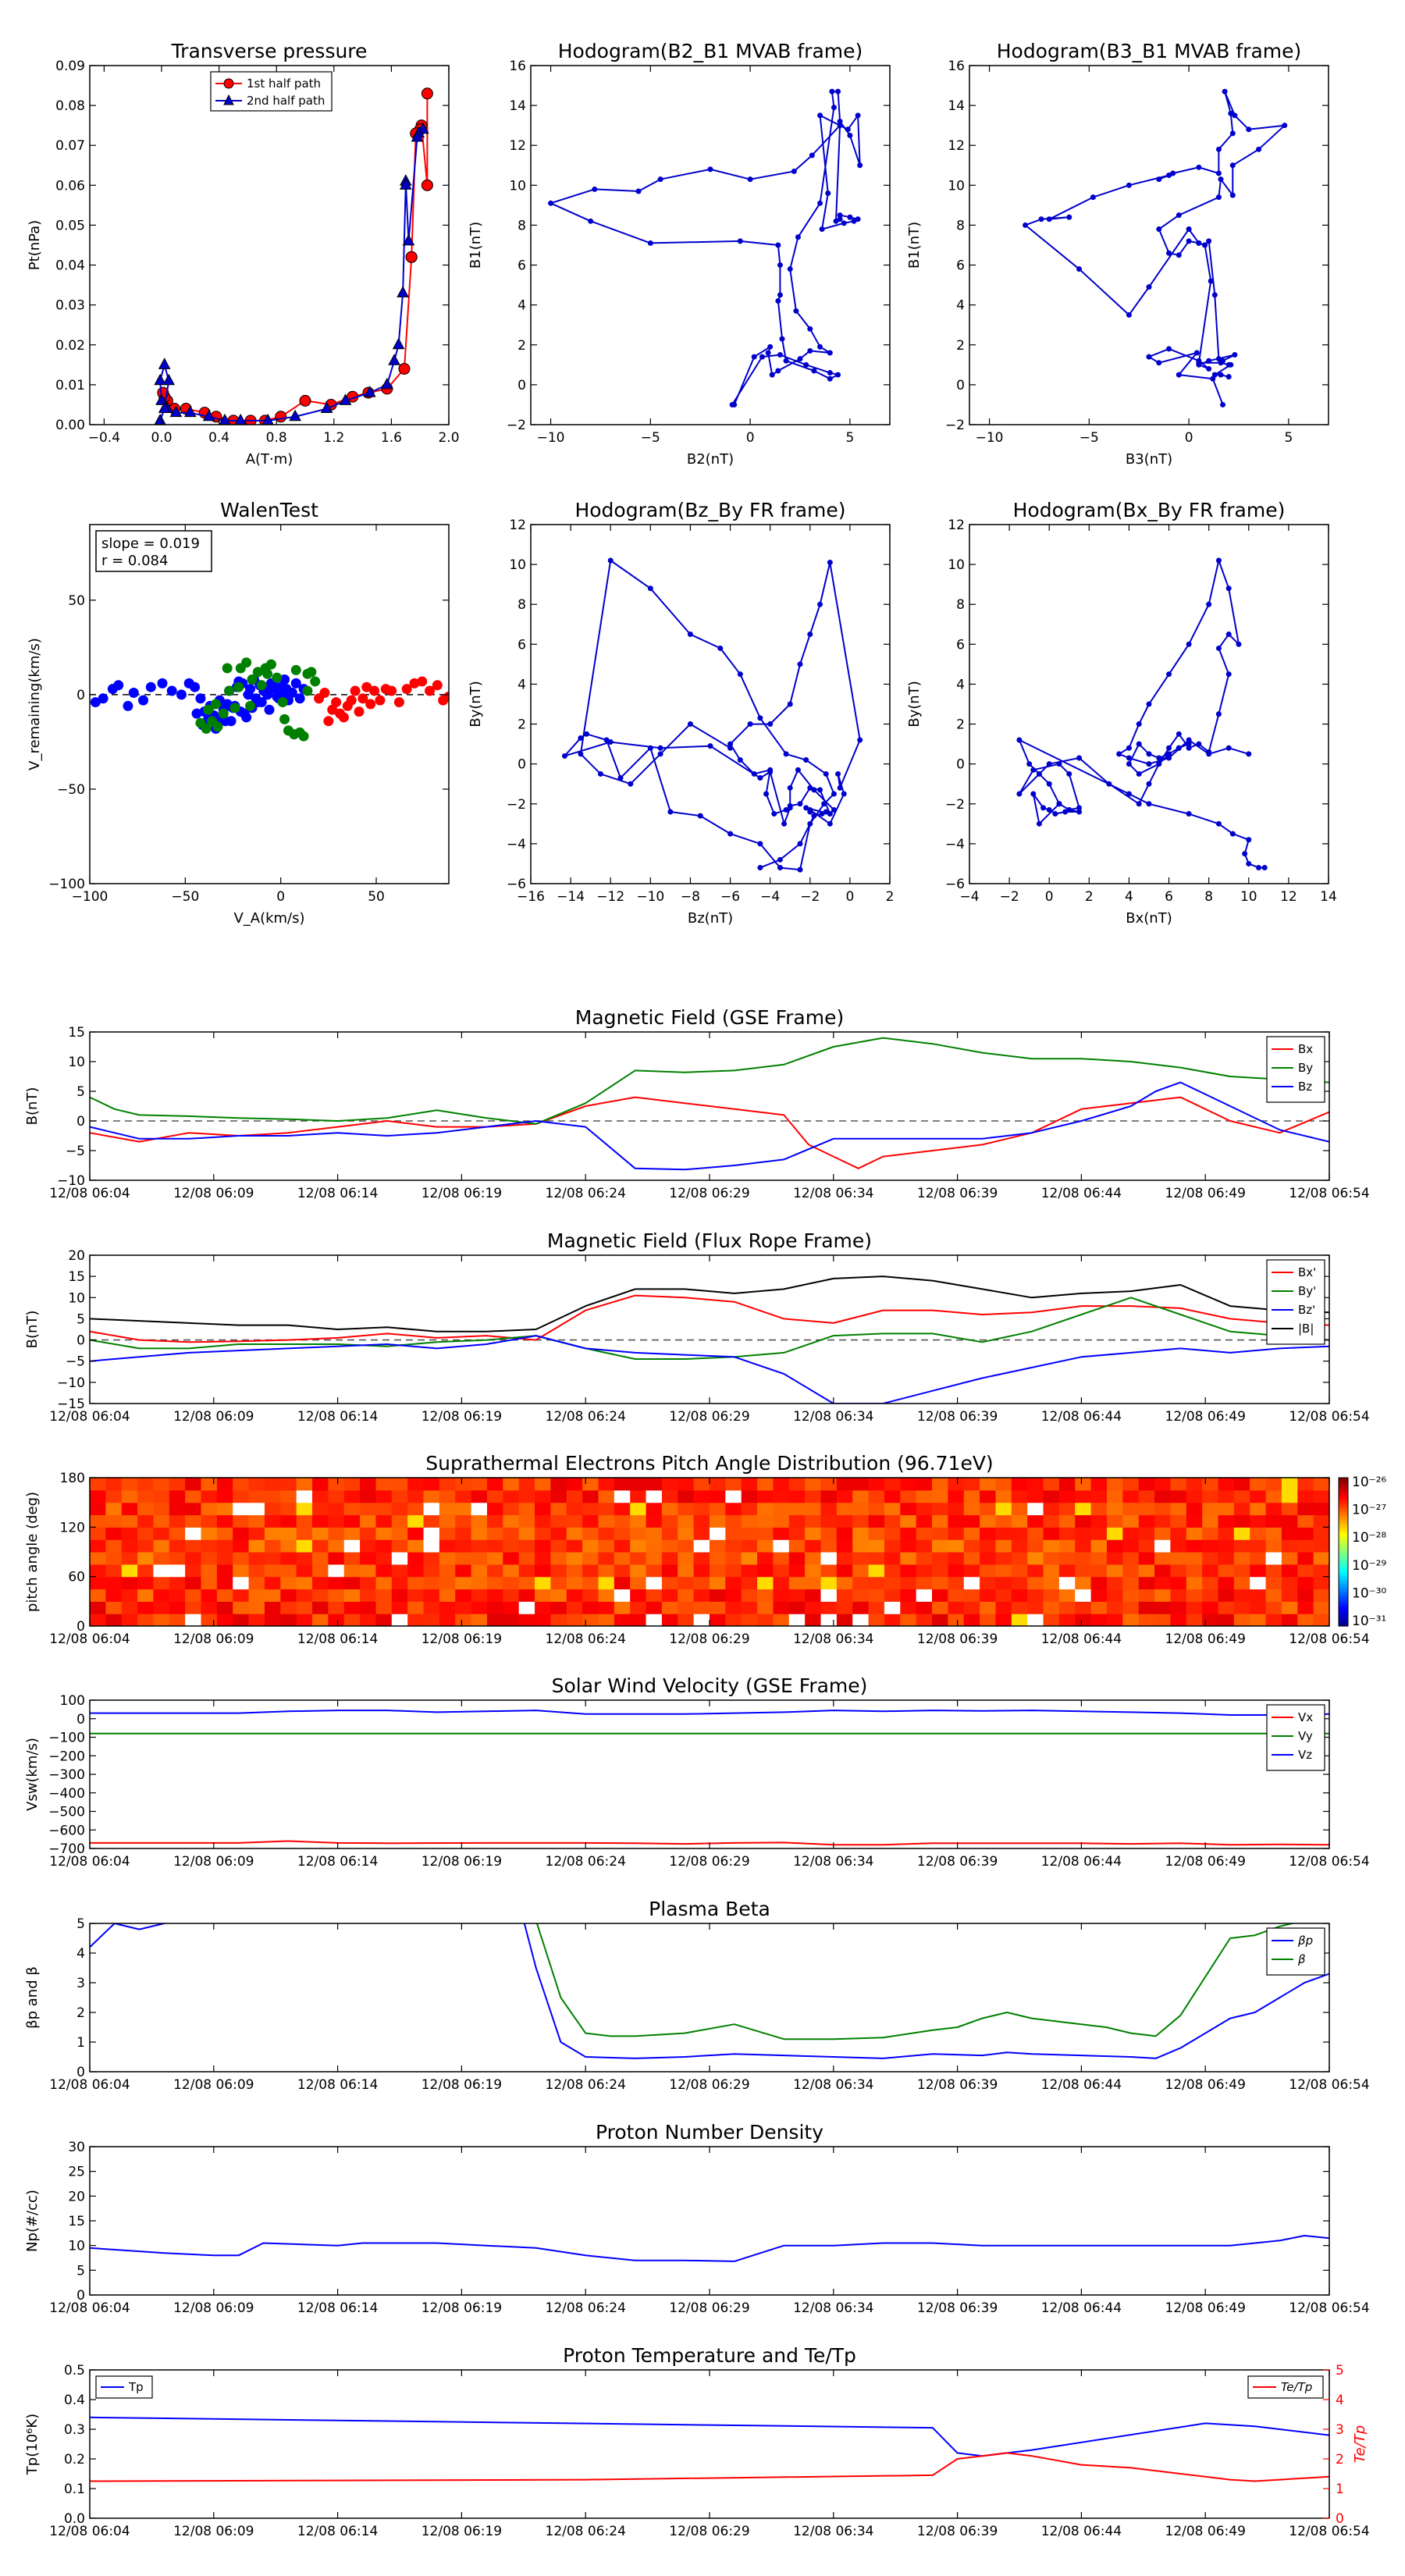 The image size is (1405, 2576). Describe the element at coordinates (516, 844) in the screenshot. I see `y-tick-label: −4` at that location.